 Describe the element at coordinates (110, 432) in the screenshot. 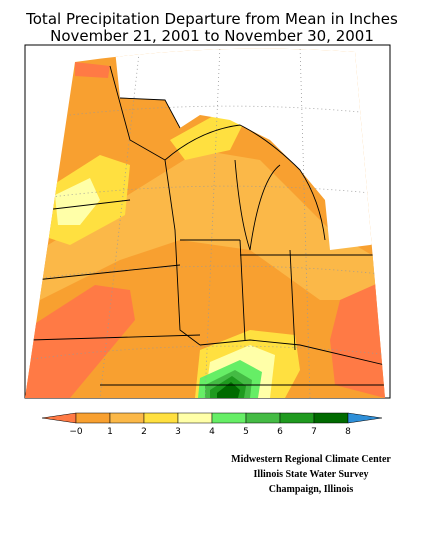

I see `colorbar-label: 1` at that location.